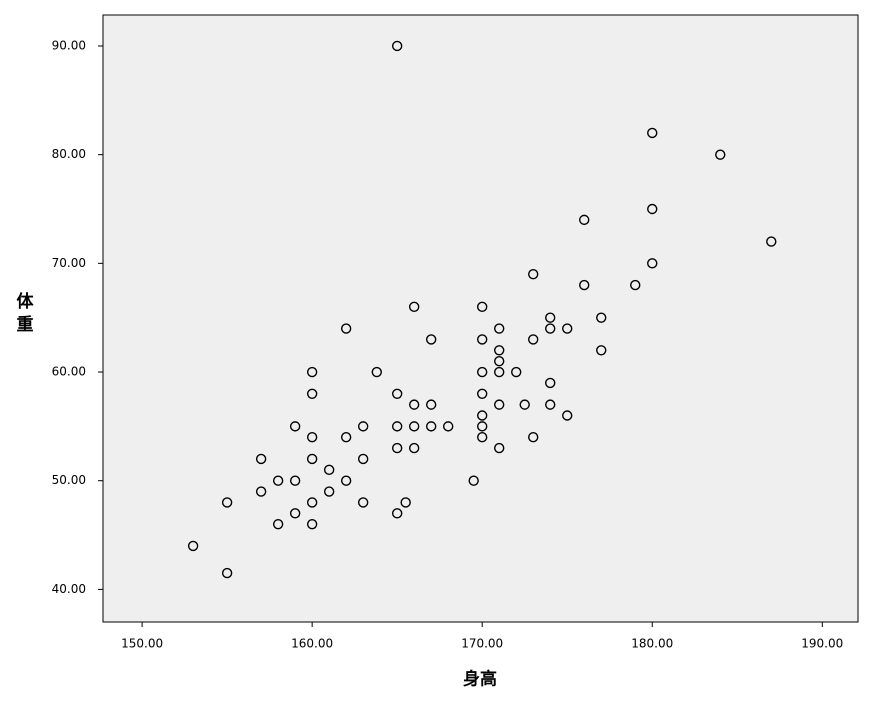 This screenshot has width=872, height=714. What do you see at coordinates (69, 480) in the screenshot?
I see `y-tick-label: 50.00` at bounding box center [69, 480].